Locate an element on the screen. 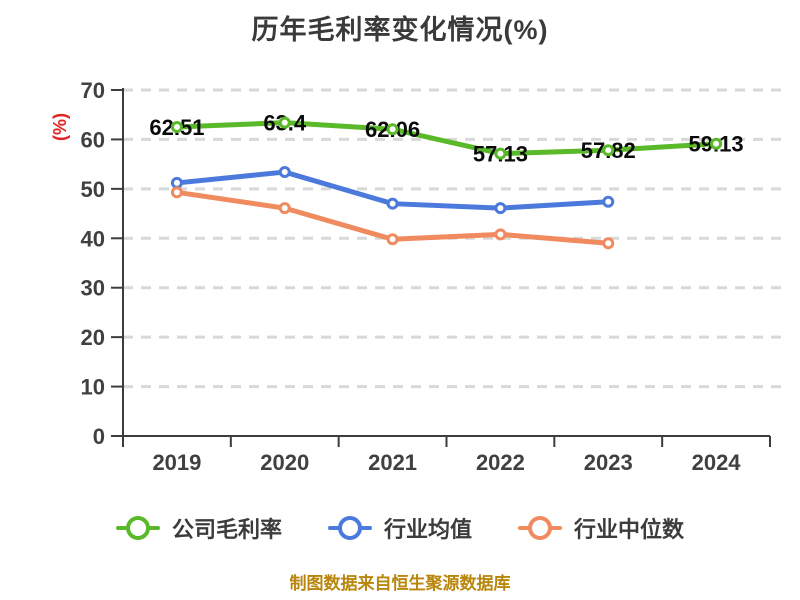 This screenshot has height=600, width=800. chart-legend: 公司毛利率 行业均值 行业中位数 is located at coordinates (400, 528).